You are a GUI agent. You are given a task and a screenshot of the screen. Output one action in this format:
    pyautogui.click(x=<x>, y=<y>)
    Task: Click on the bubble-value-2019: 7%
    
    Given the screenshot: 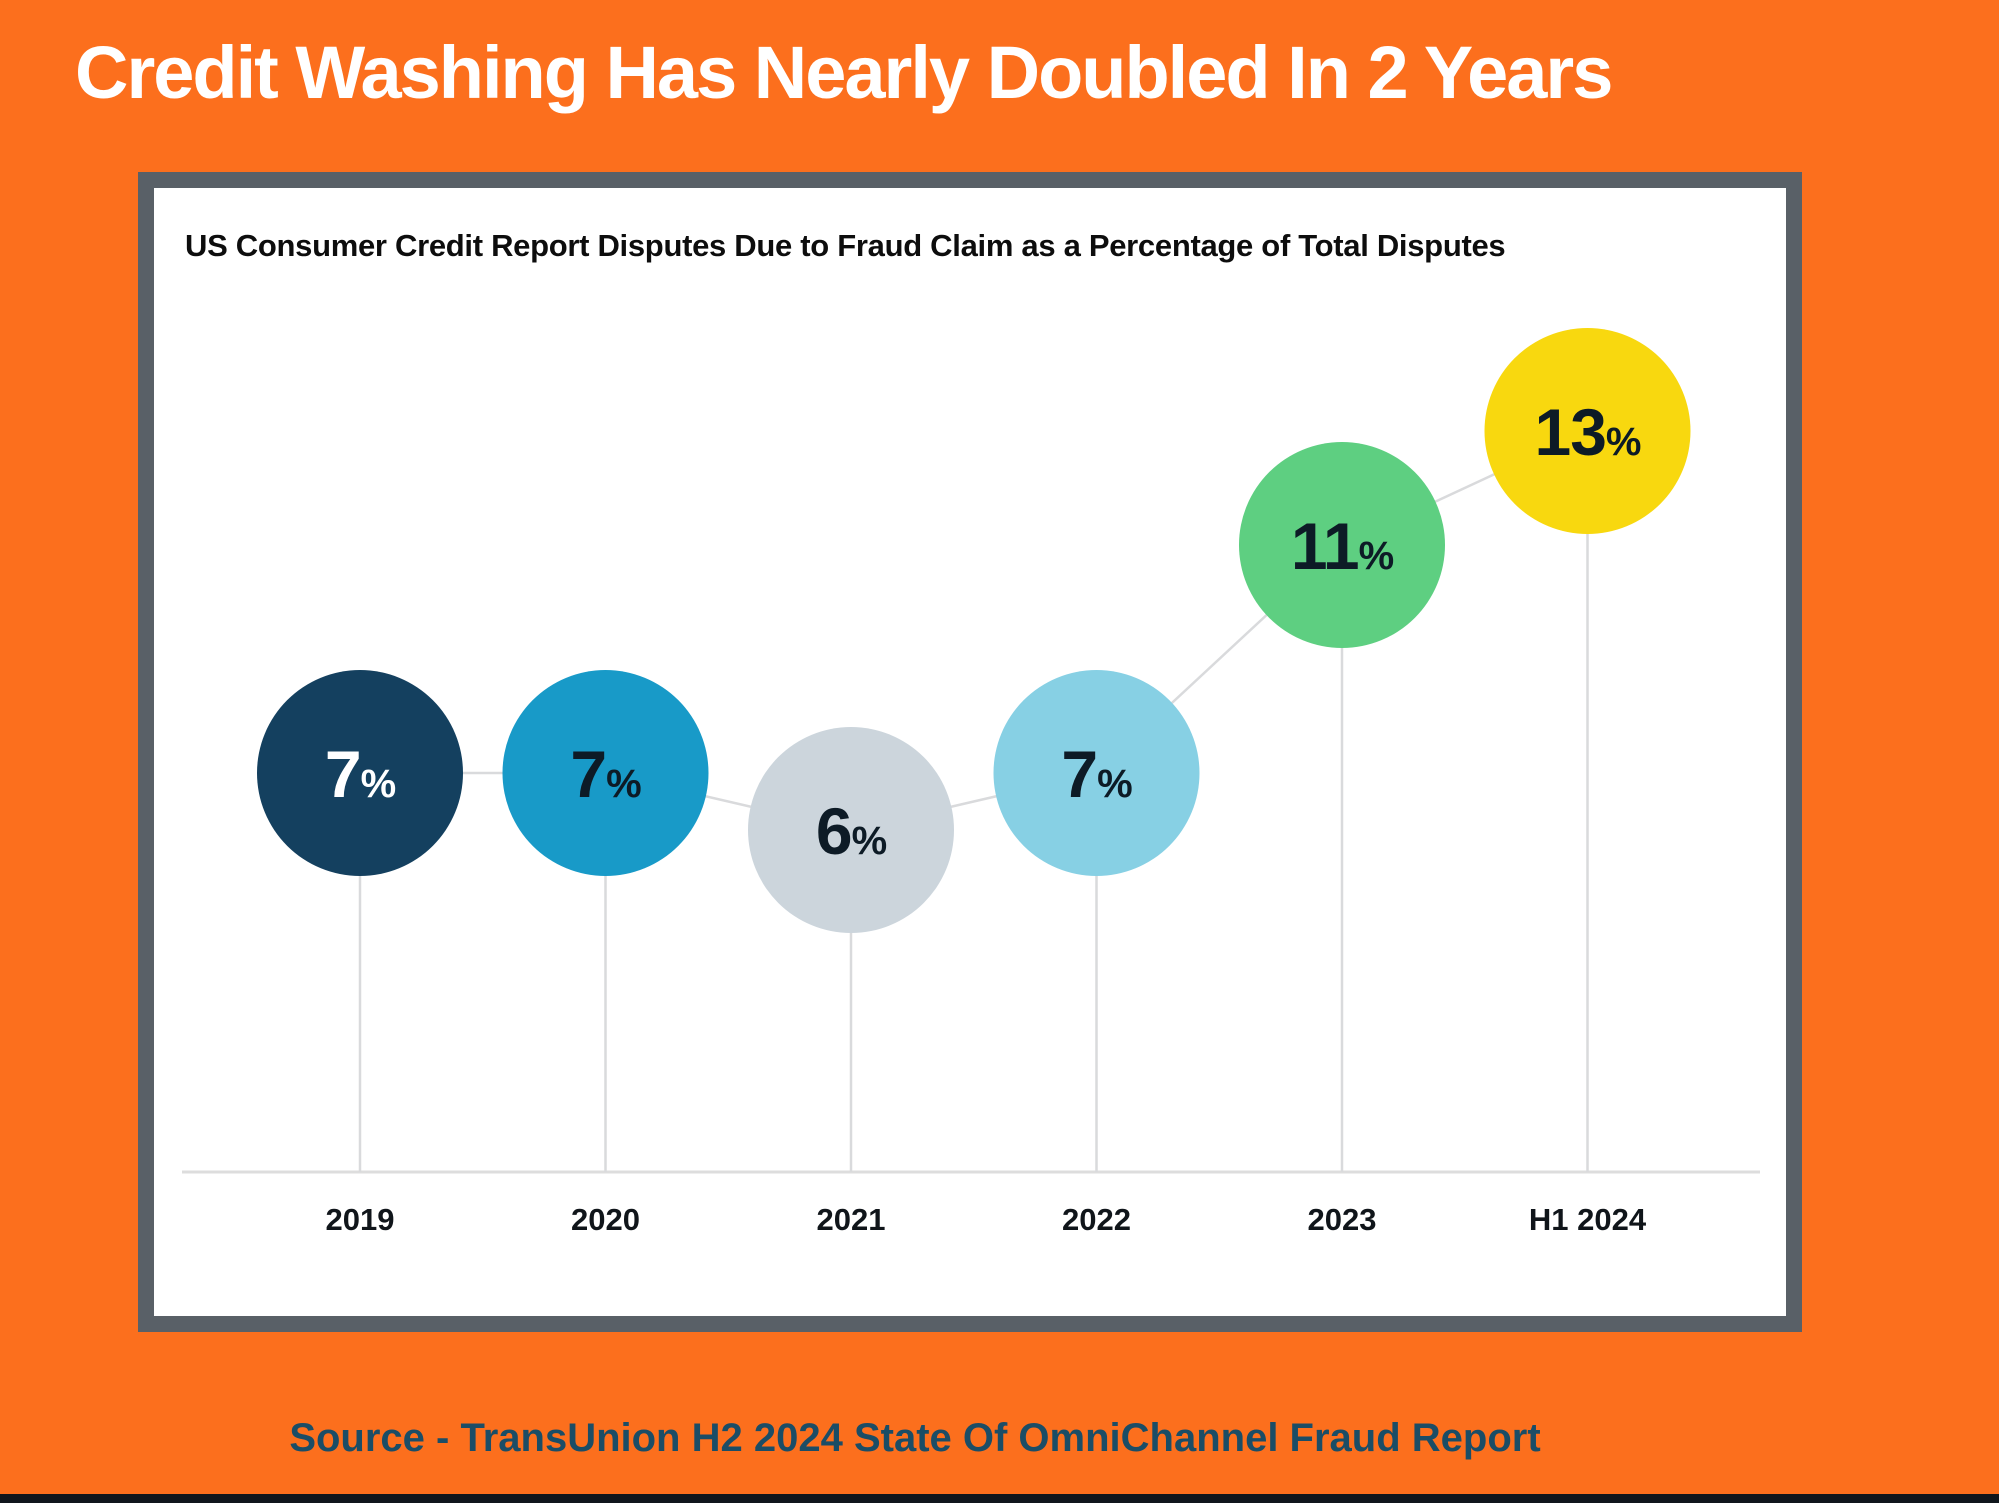 What is the action you would take?
    pyautogui.click(x=360, y=774)
    